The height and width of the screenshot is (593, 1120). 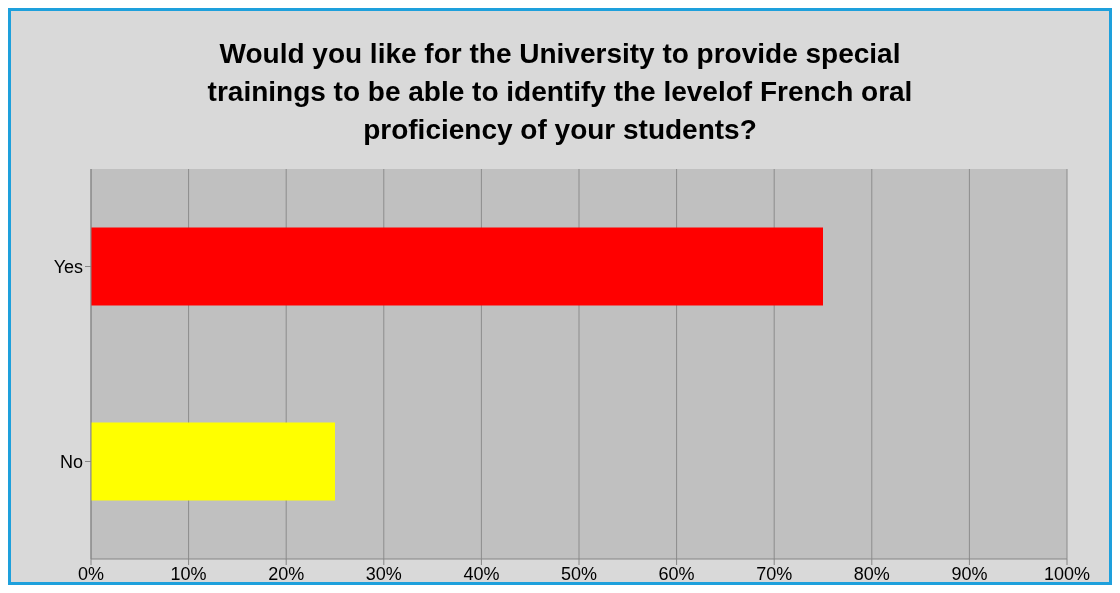 What do you see at coordinates (383, 573) in the screenshot?
I see `x-tick-label: 30%` at bounding box center [383, 573].